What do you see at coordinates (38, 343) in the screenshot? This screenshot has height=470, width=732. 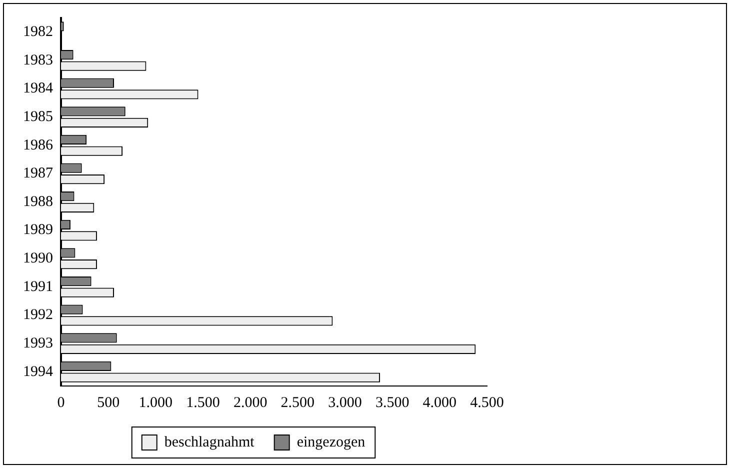 I see `y-tick-label: 1993` at bounding box center [38, 343].